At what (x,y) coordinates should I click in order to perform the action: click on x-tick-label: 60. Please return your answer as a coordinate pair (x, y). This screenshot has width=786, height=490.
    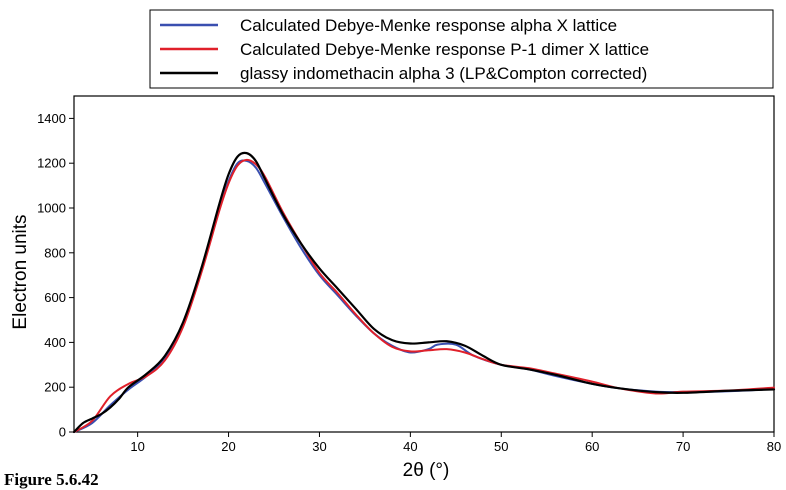
    Looking at the image, I should click on (592, 446).